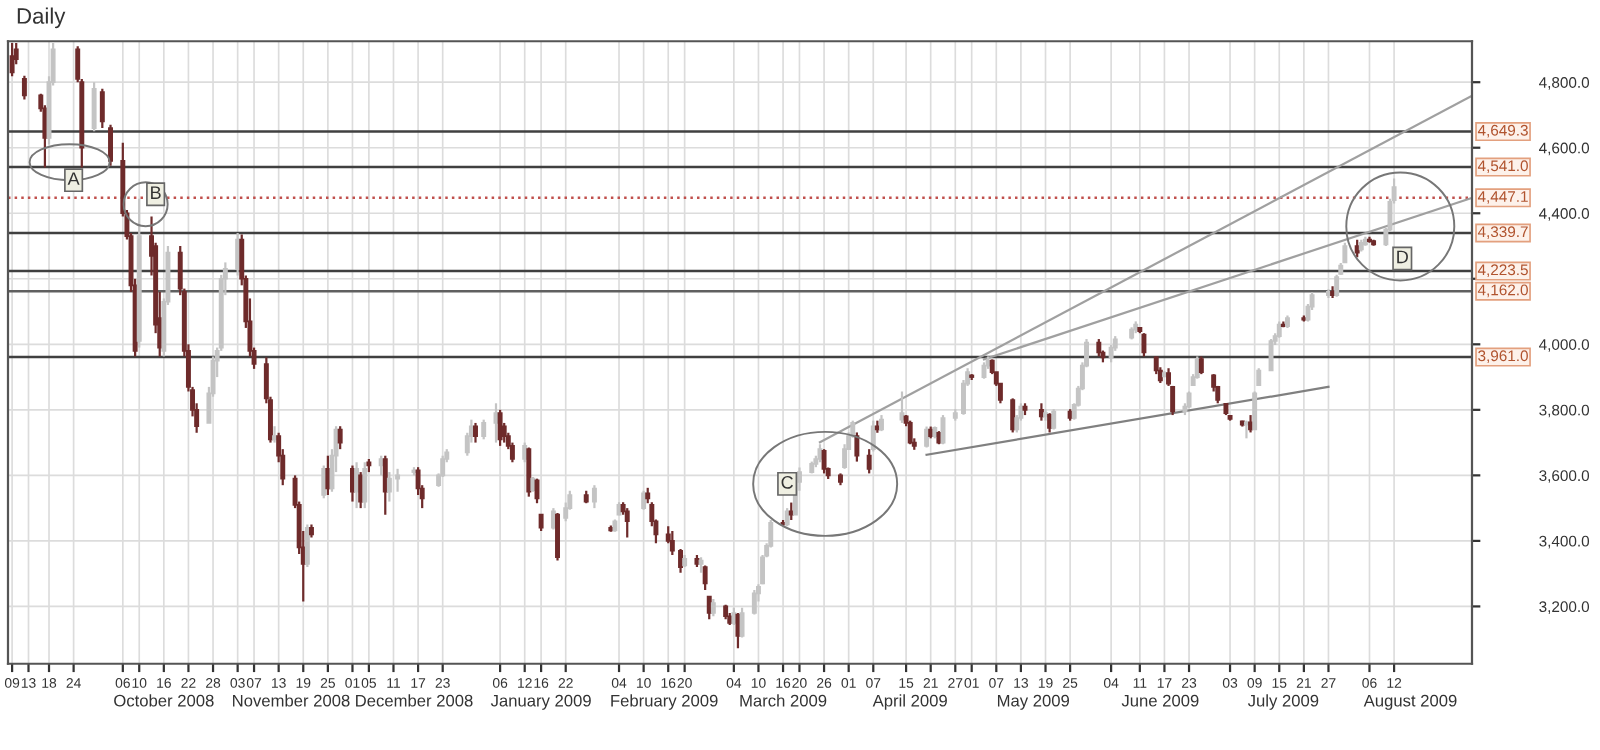 Image resolution: width=1600 pixels, height=750 pixels. What do you see at coordinates (1283, 702) in the screenshot?
I see `x2-tick-label: July 2009` at bounding box center [1283, 702].